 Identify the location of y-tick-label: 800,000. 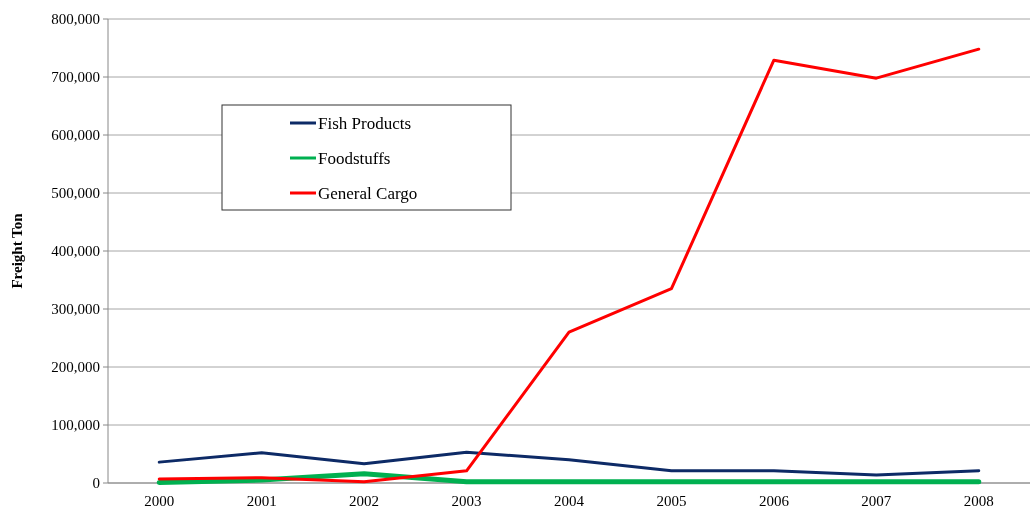
(75, 19).